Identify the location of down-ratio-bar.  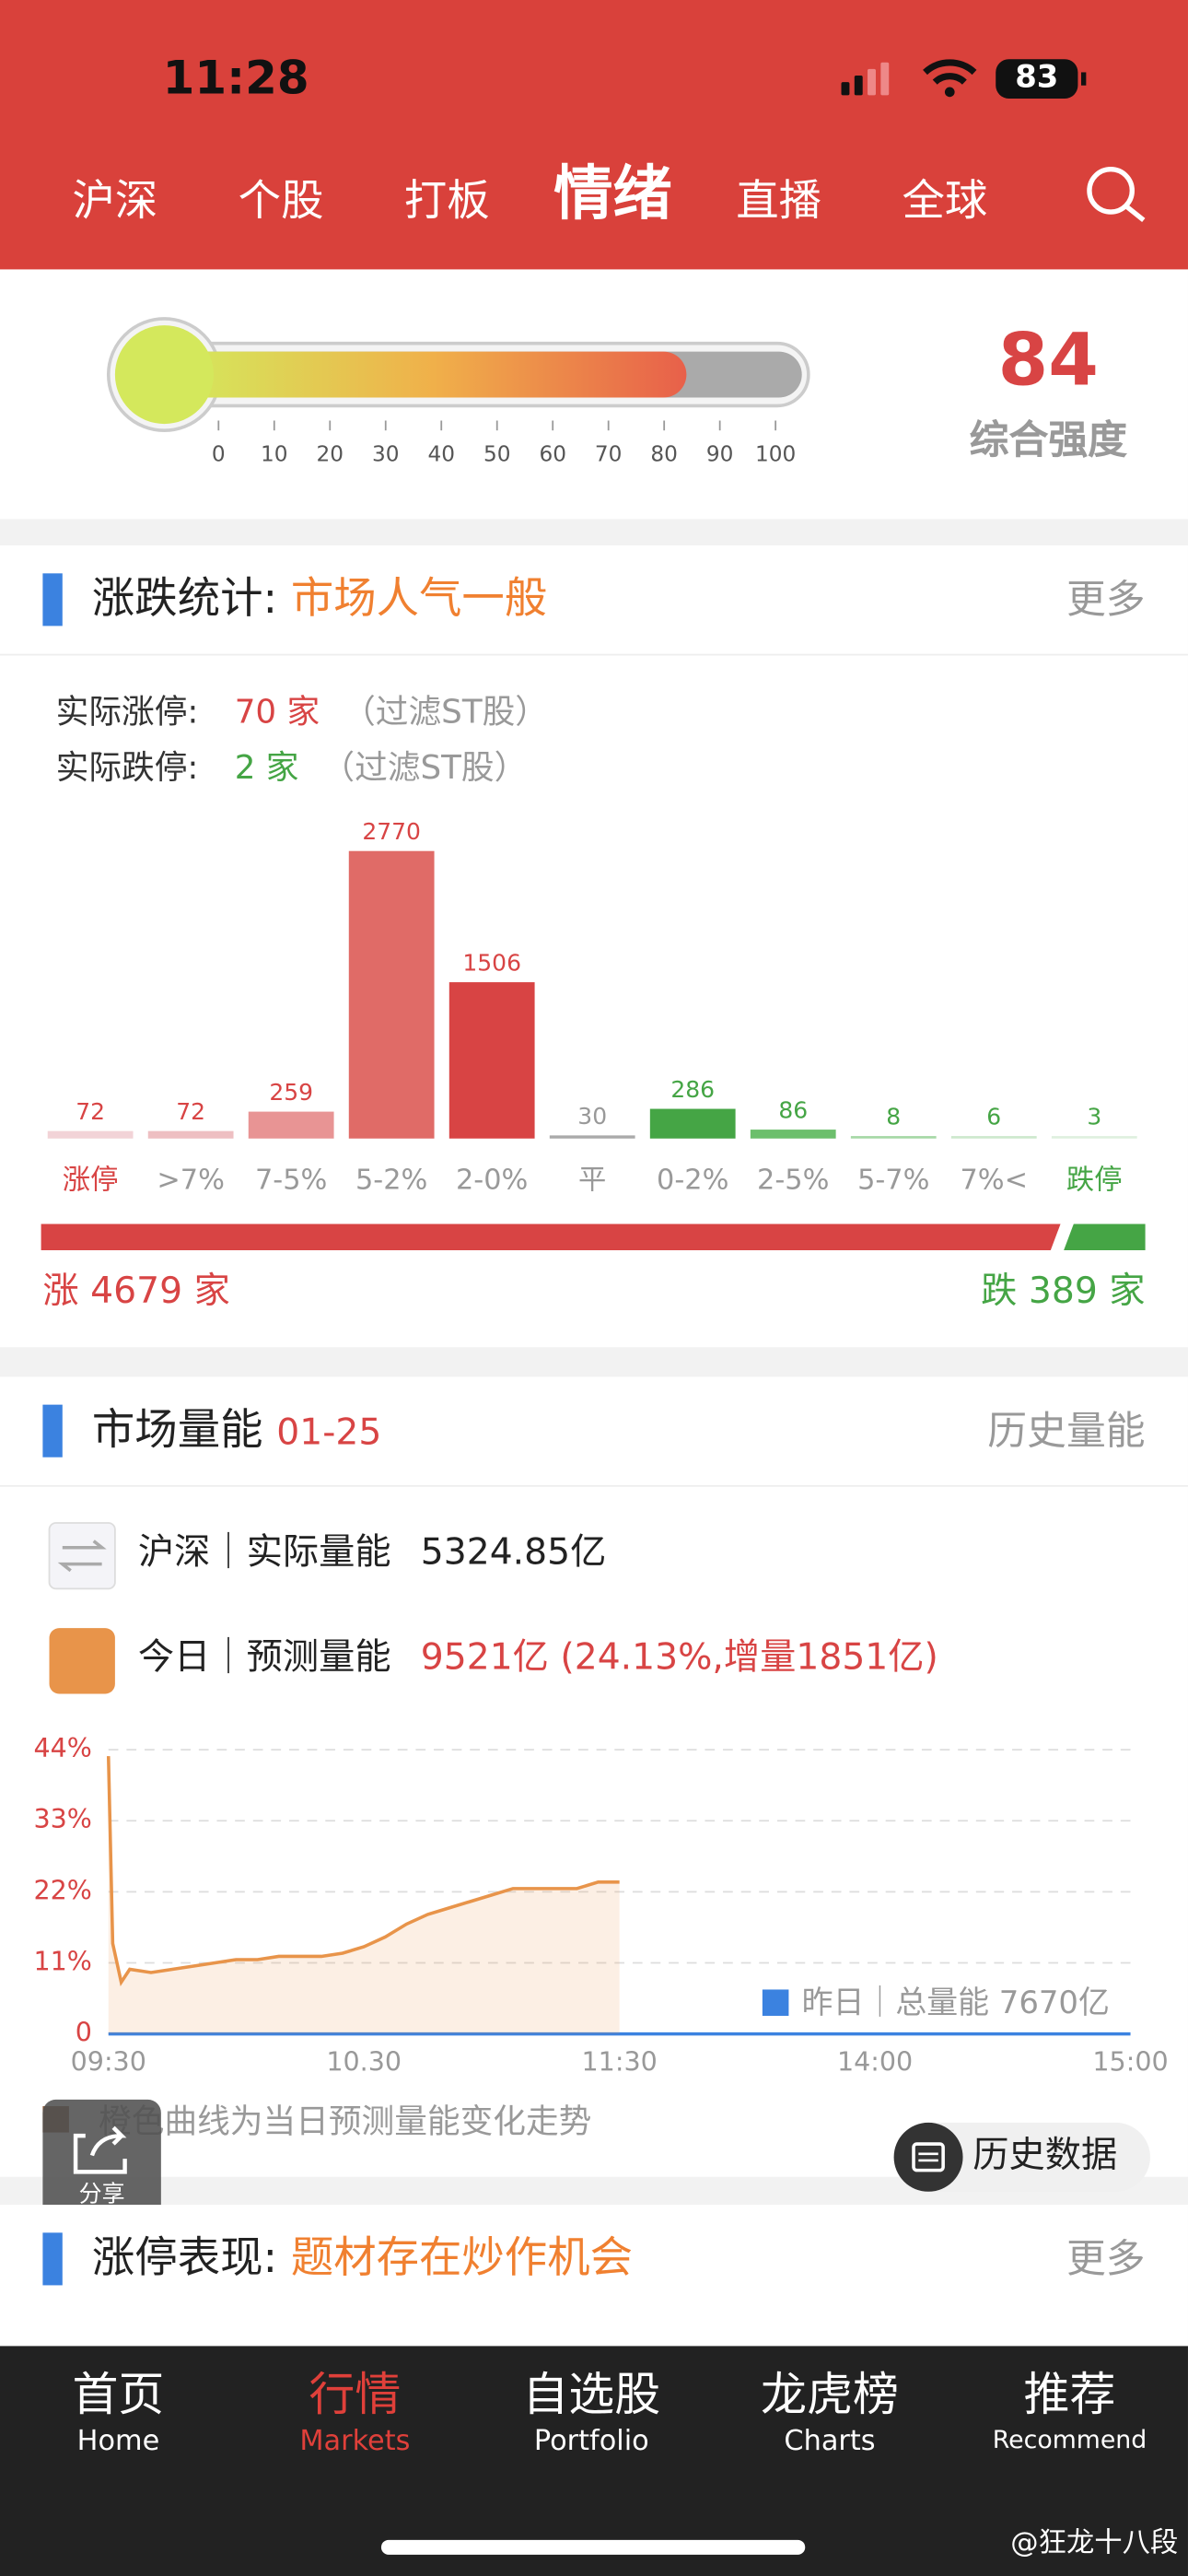
(1105, 1237).